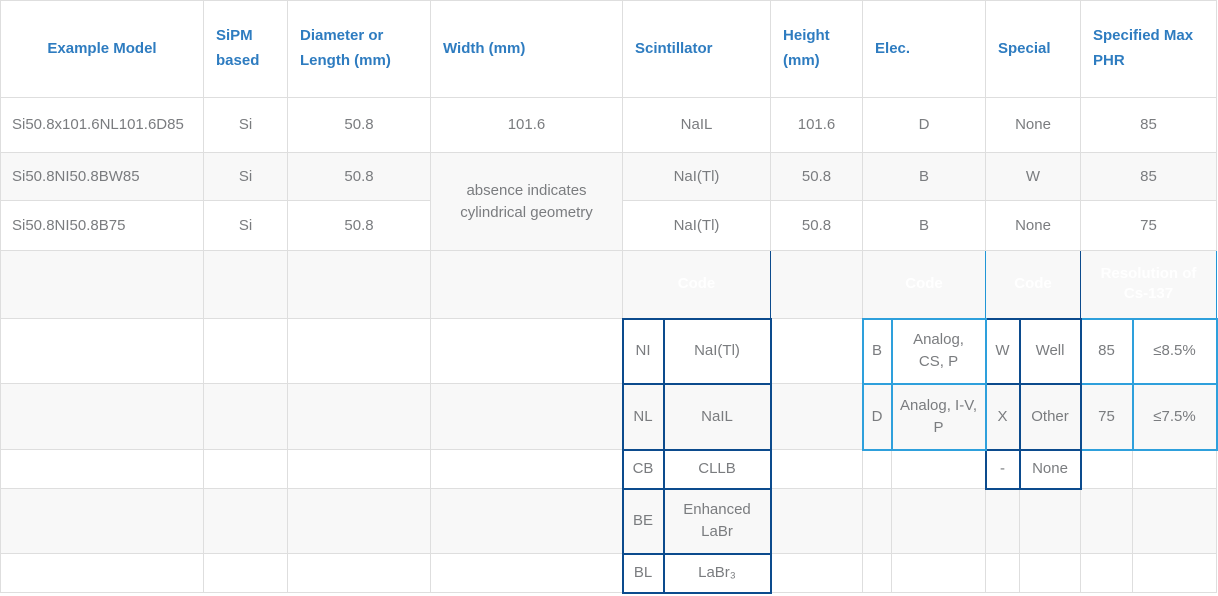 The width and height of the screenshot is (1218, 596). Describe the element at coordinates (1174, 416) in the screenshot. I see `legend-phr-label: ≤7.5%` at that location.